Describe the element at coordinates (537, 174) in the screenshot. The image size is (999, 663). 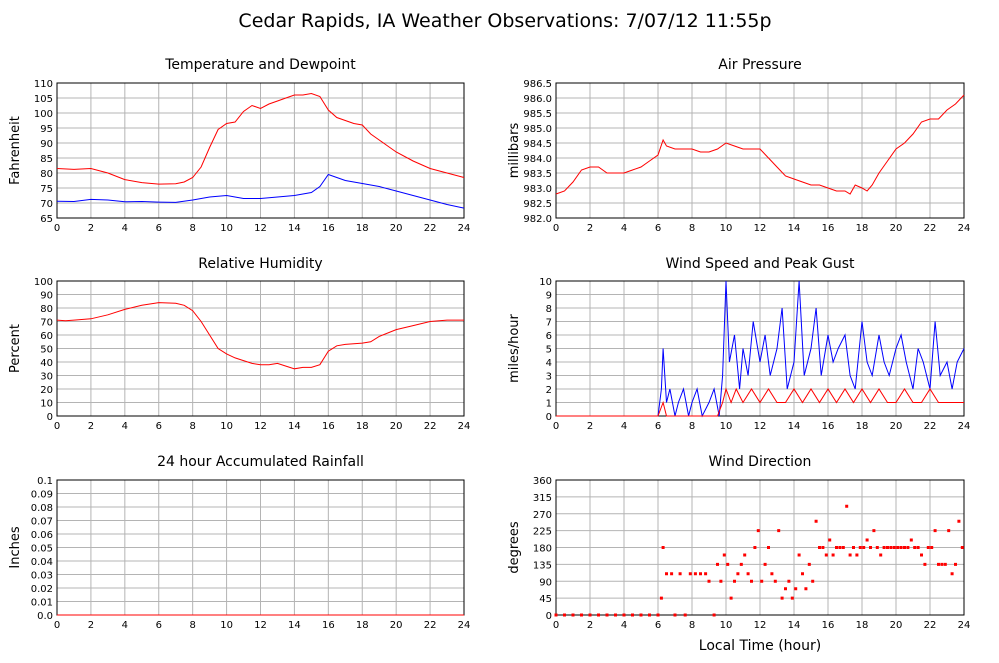
I see `pressure-y-tick-label: 983.5` at that location.